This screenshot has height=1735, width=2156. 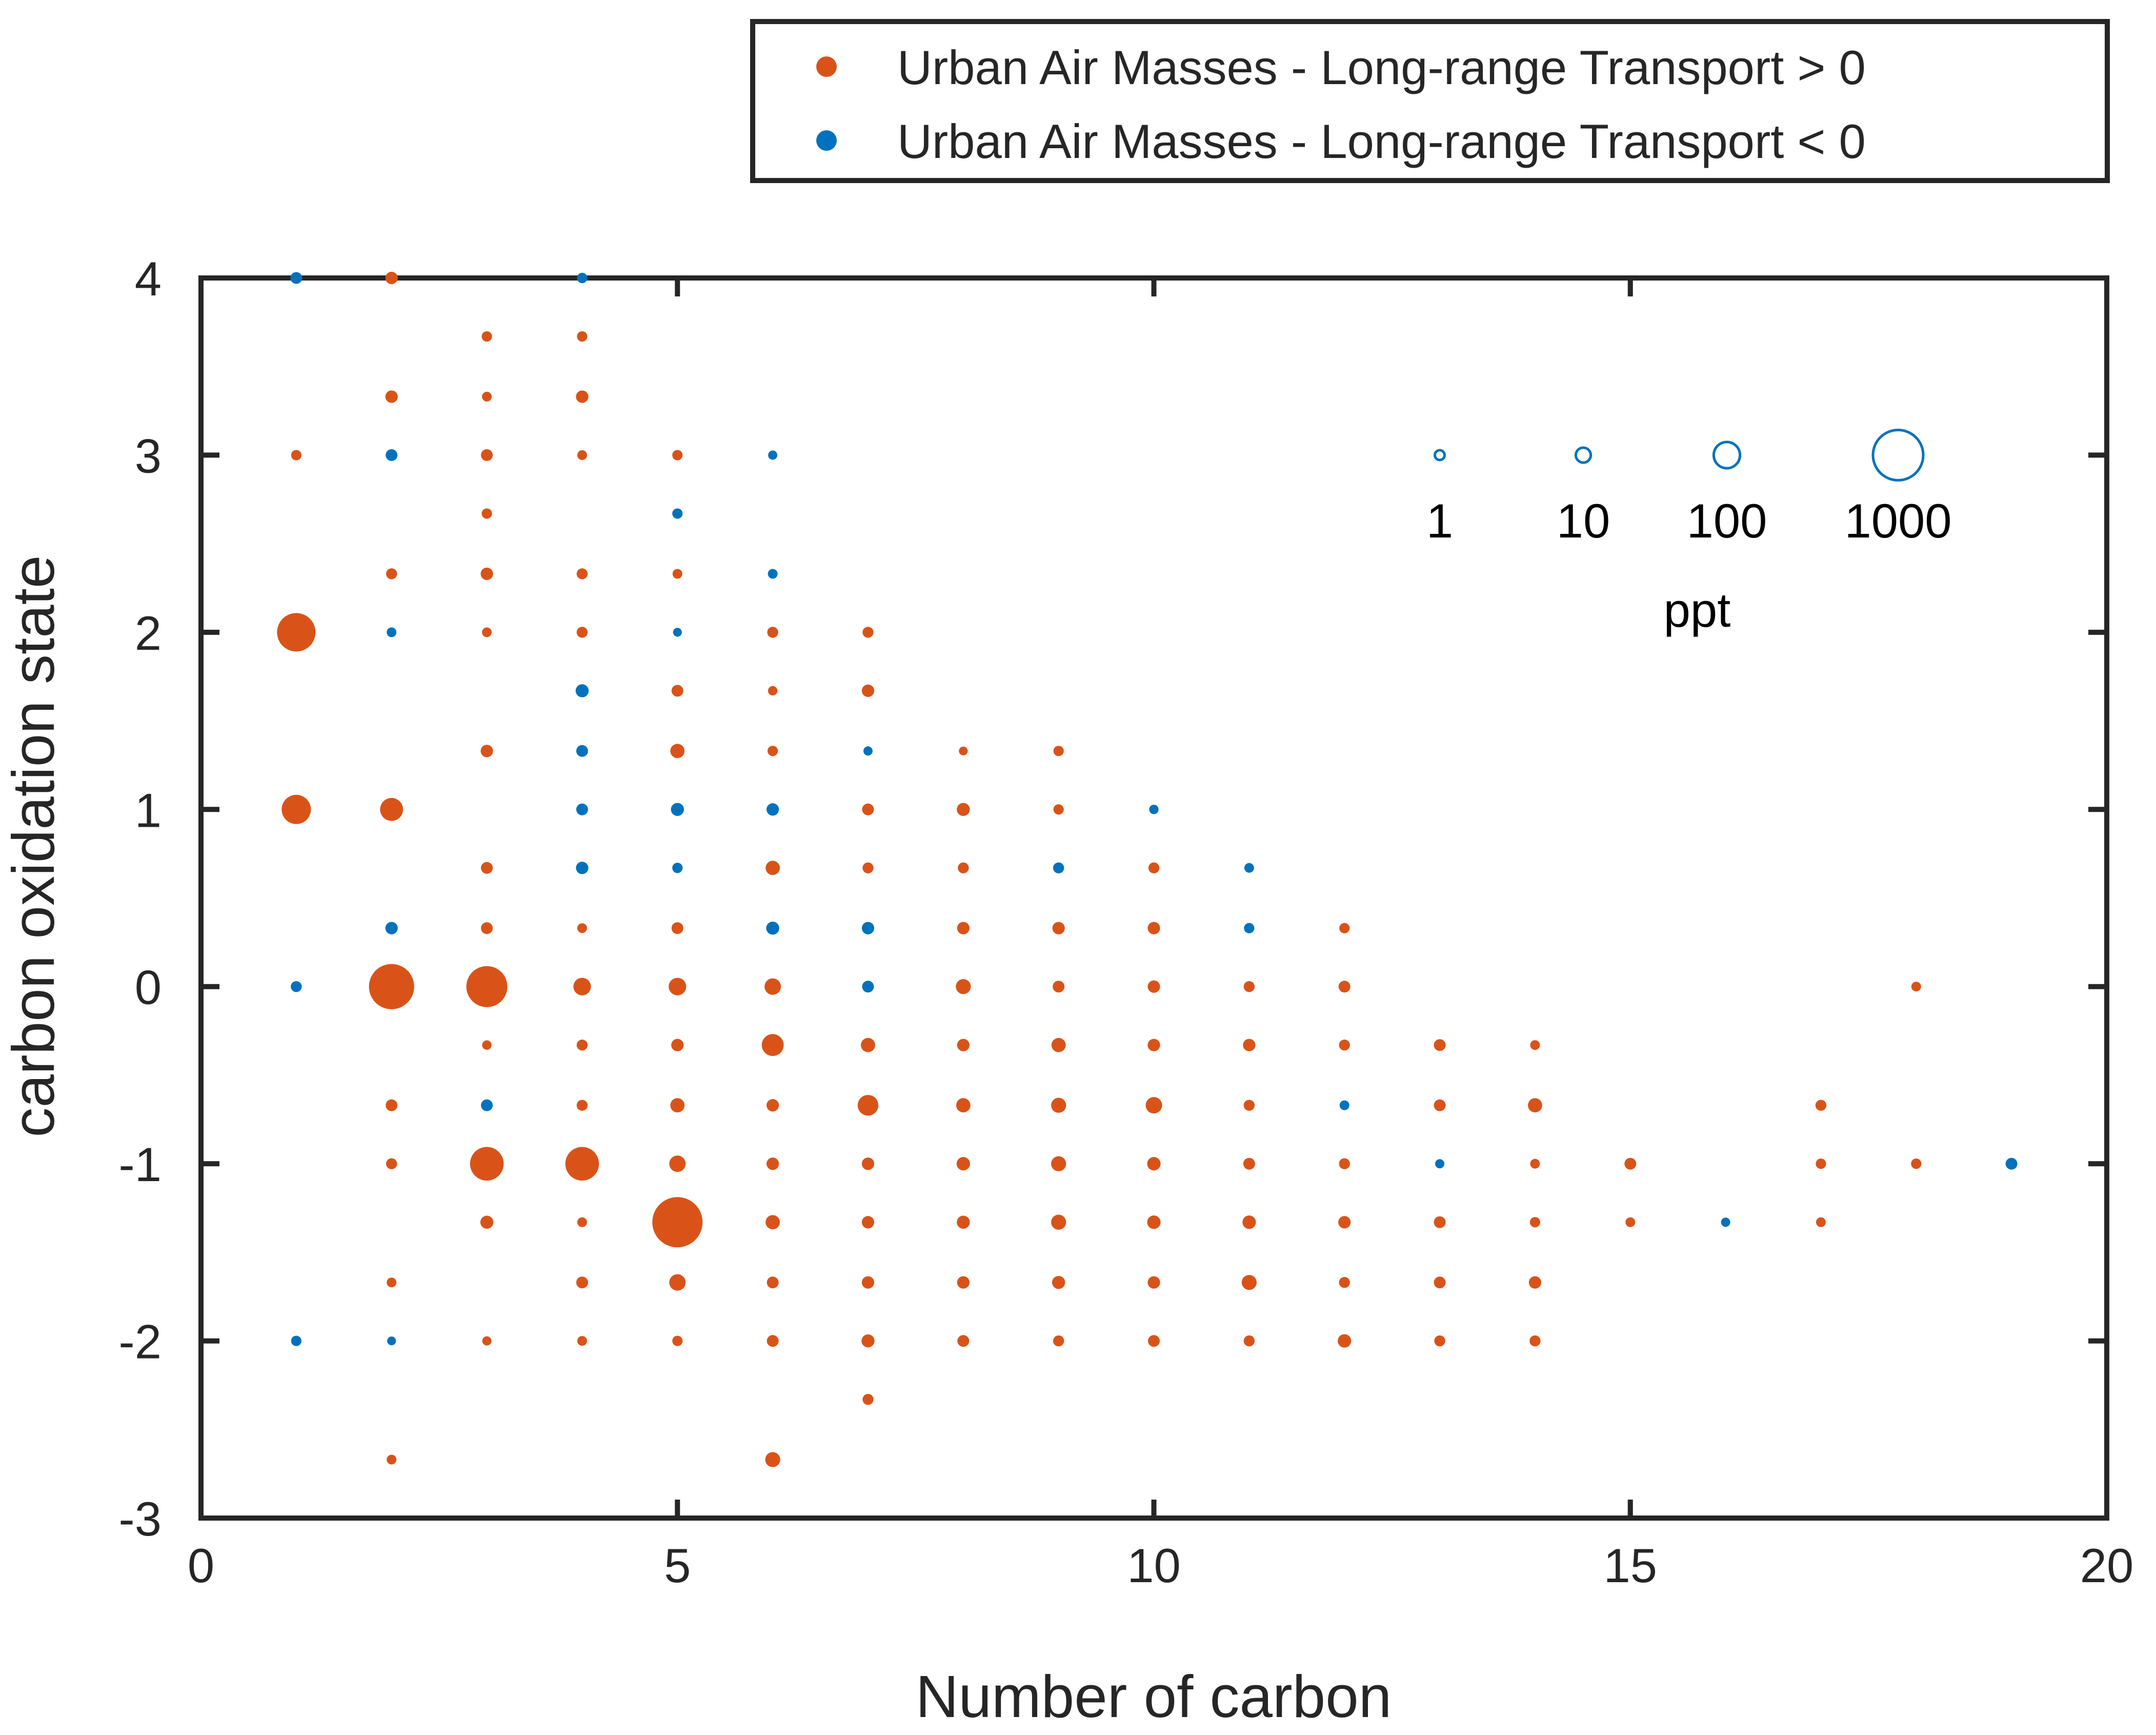 What do you see at coordinates (201, 1566) in the screenshot?
I see `x-tick-label: 0` at bounding box center [201, 1566].